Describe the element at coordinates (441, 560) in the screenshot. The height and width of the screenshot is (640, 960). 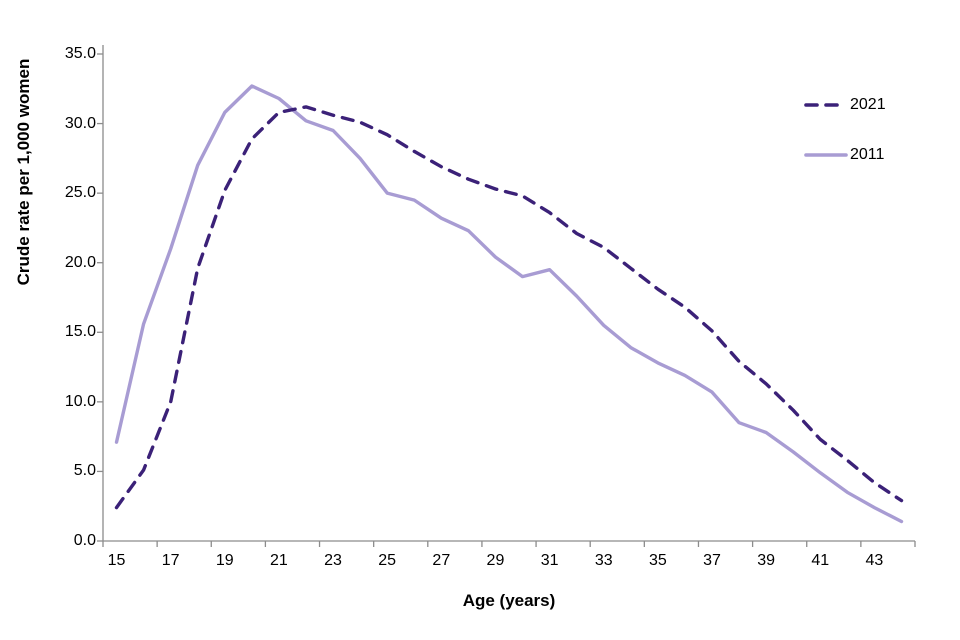
I see `x-tick-label: 27` at that location.